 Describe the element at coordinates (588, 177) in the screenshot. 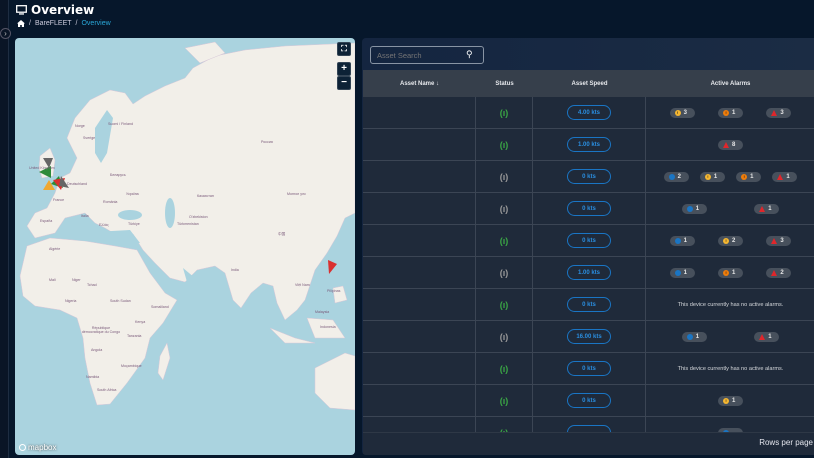

I see `table-row: (ı) 0 kts 2 ! 1 ! 1 1` at that location.